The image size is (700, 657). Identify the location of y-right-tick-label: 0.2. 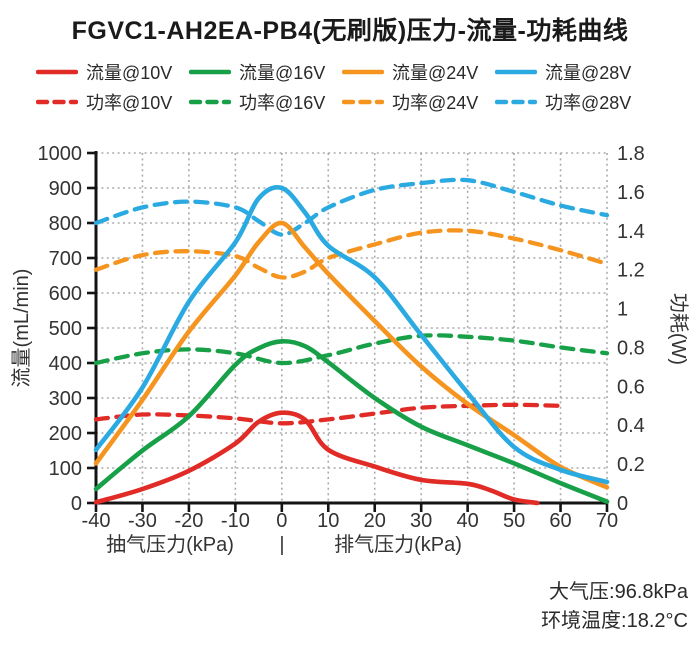
(631, 465).